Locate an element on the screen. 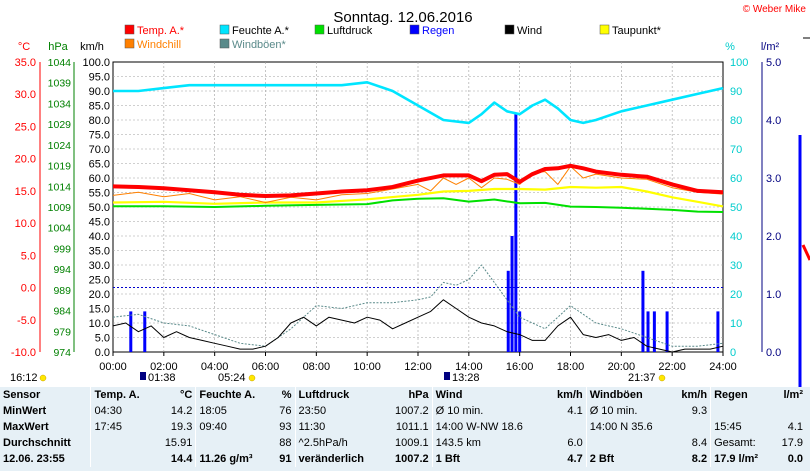 The width and height of the screenshot is (810, 471). tick-label-kmh: 100.0 is located at coordinates (96, 63).